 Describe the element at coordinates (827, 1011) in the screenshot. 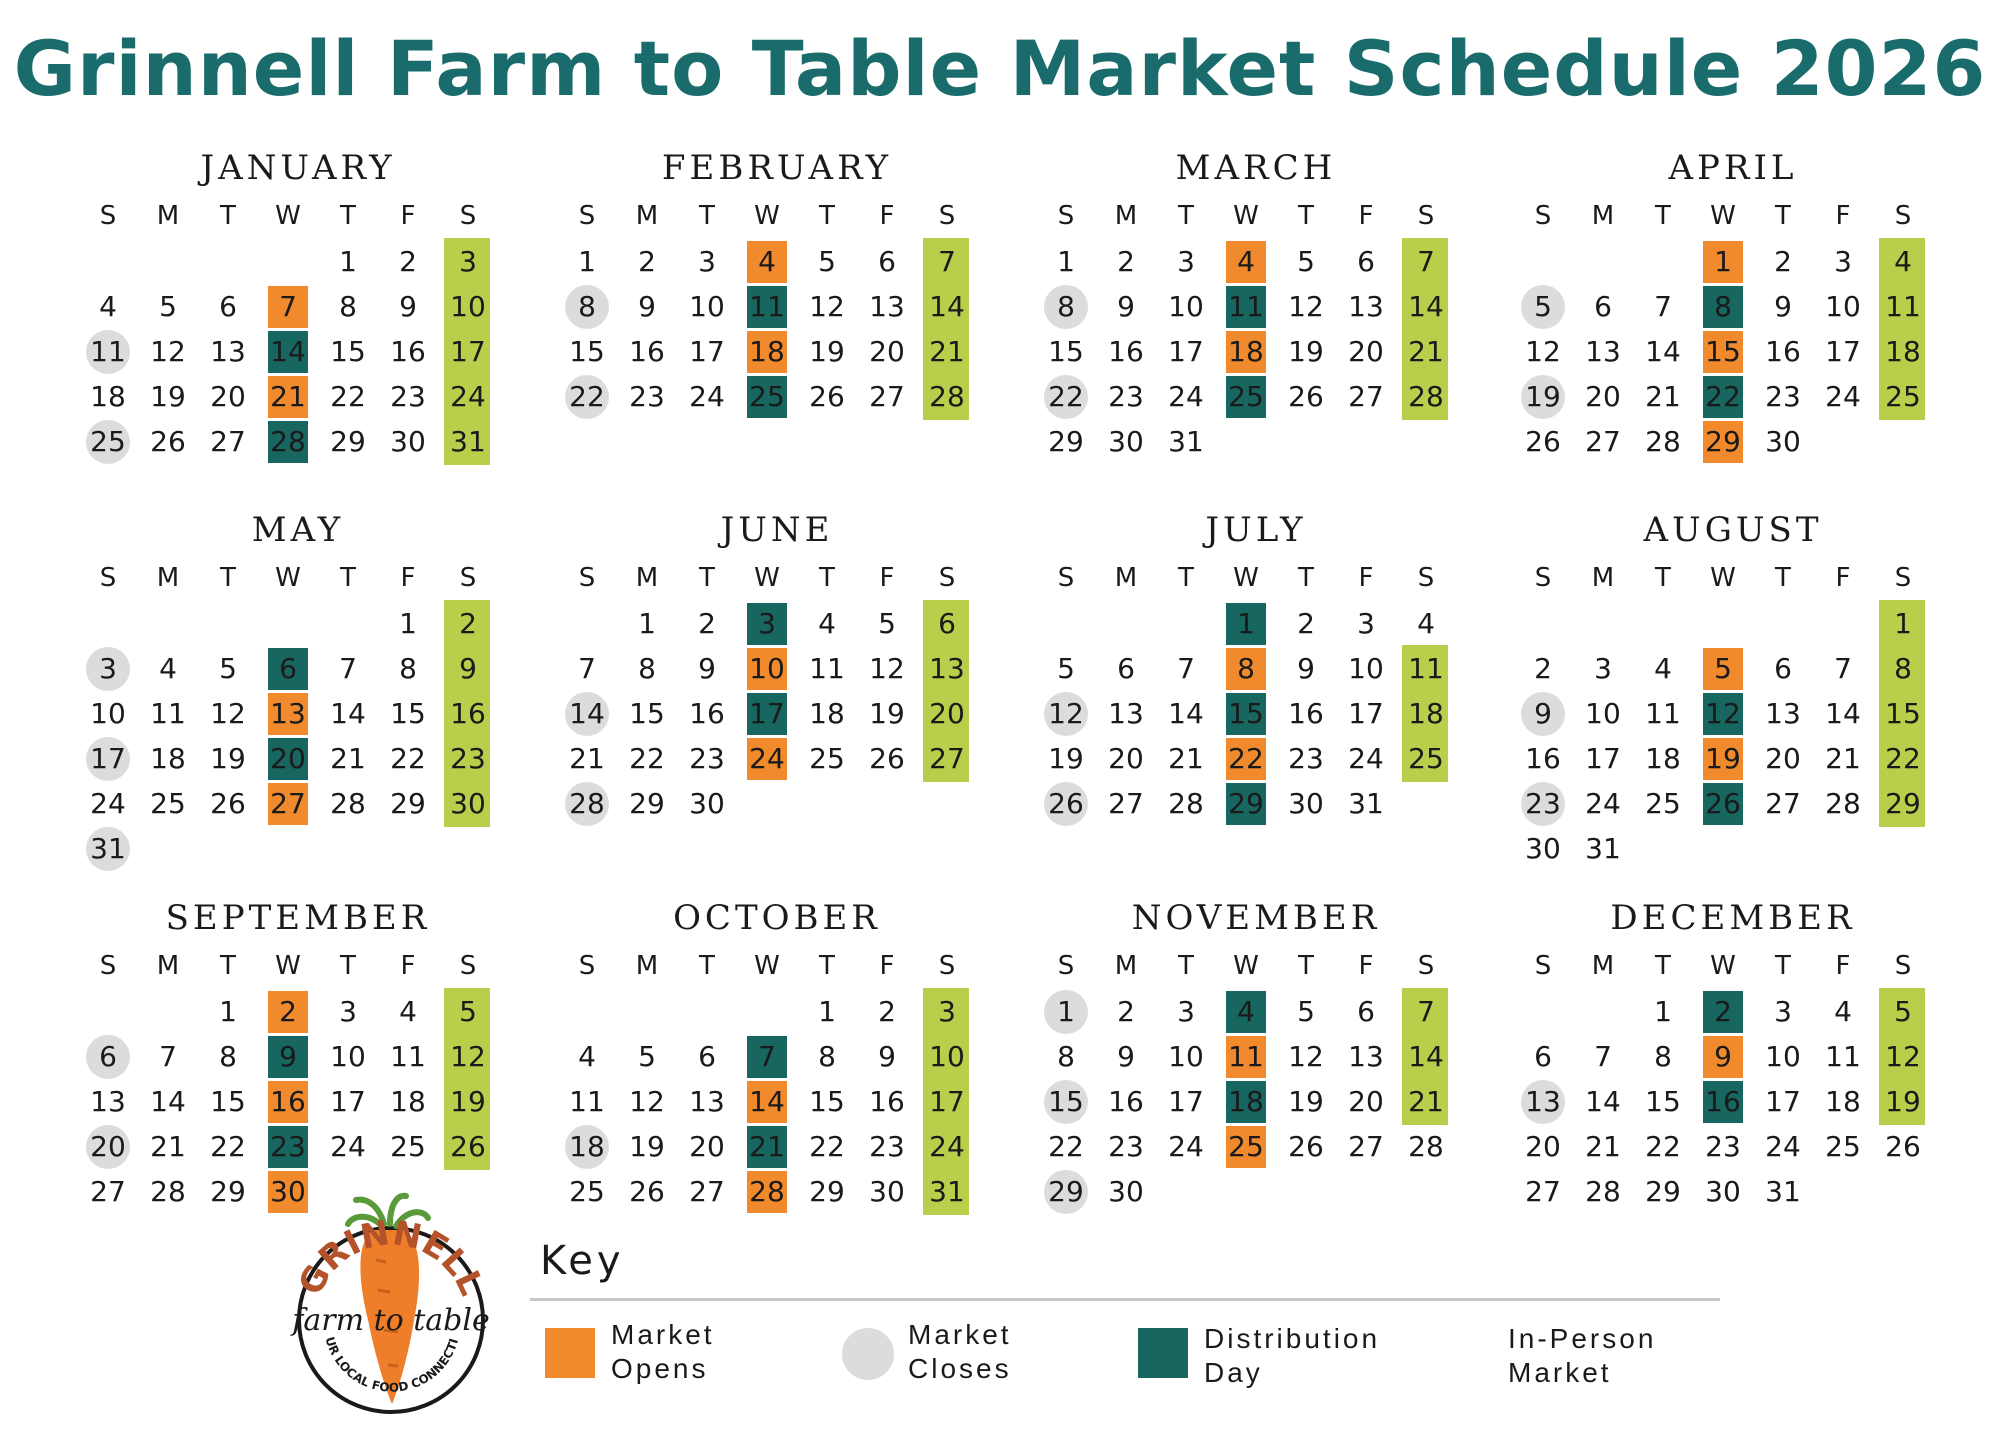

I see `day-cell: 1` at that location.